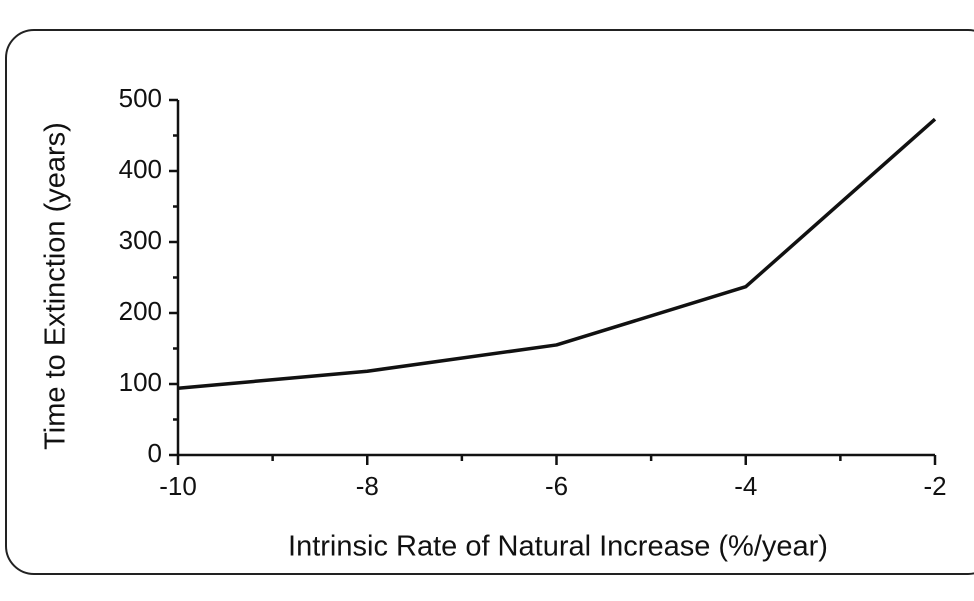 Image resolution: width=974 pixels, height=601 pixels. I want to click on y-tick-label: 200, so click(140, 311).